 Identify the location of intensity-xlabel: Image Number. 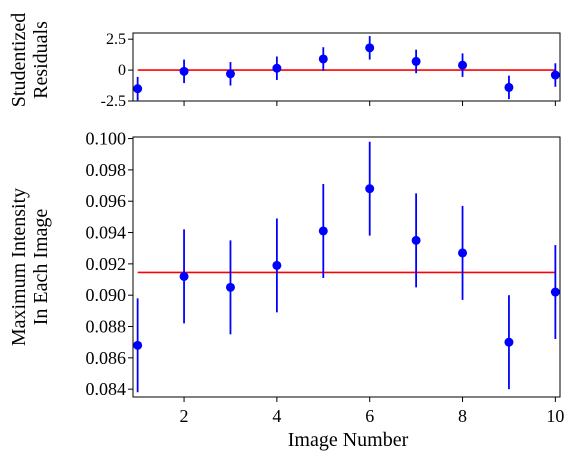
(348, 440).